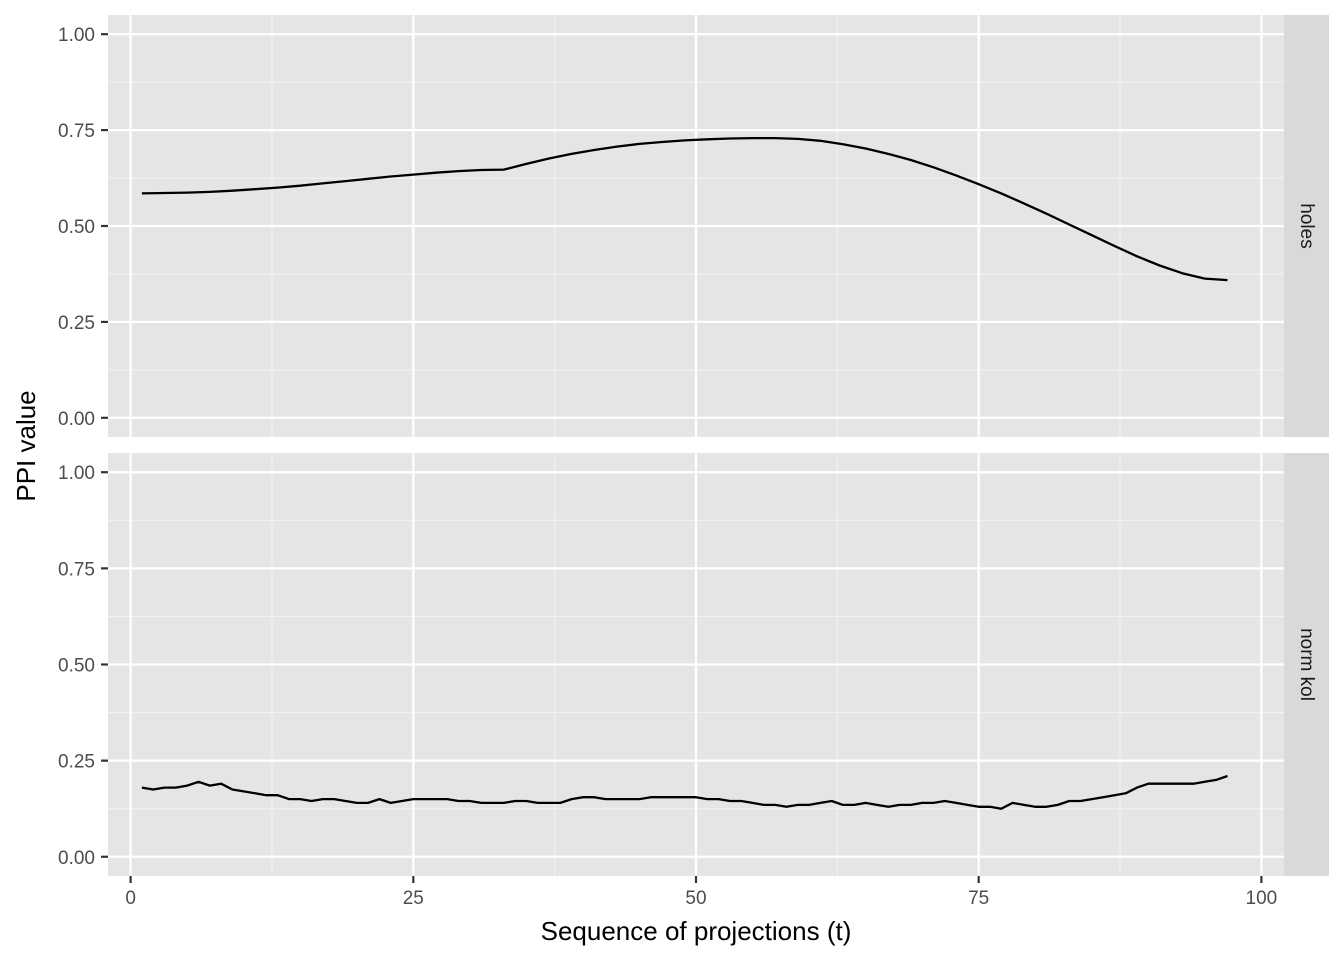 The height and width of the screenshot is (960, 1344). Describe the element at coordinates (684, 209) in the screenshot. I see `series-line-holes` at that location.